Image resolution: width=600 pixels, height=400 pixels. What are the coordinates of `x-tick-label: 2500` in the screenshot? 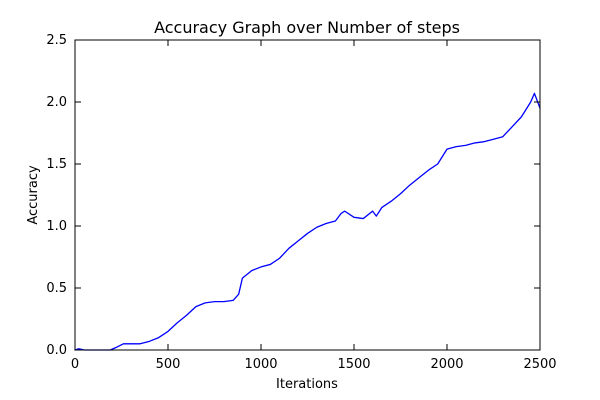 It's located at (539, 364).